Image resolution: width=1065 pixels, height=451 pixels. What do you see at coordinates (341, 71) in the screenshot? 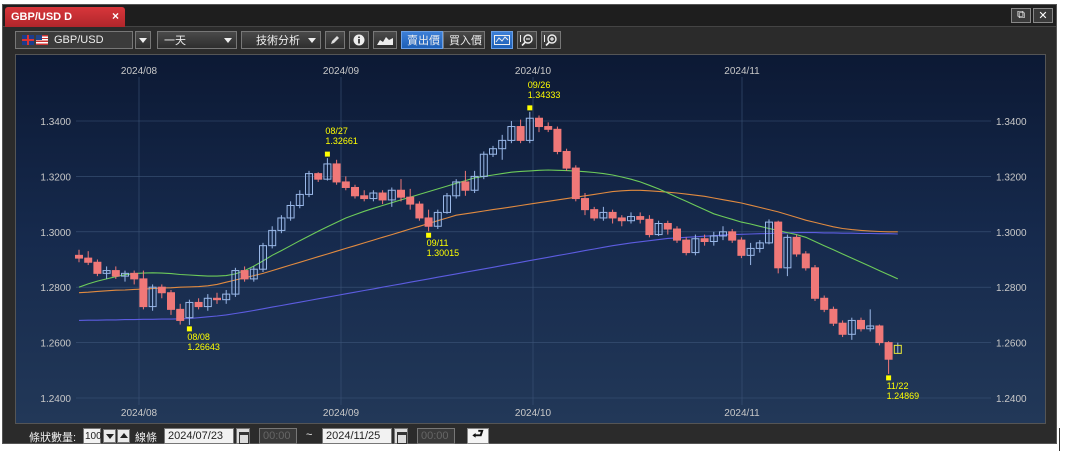
I see `x-tick-label-top: 2024/09` at bounding box center [341, 71].